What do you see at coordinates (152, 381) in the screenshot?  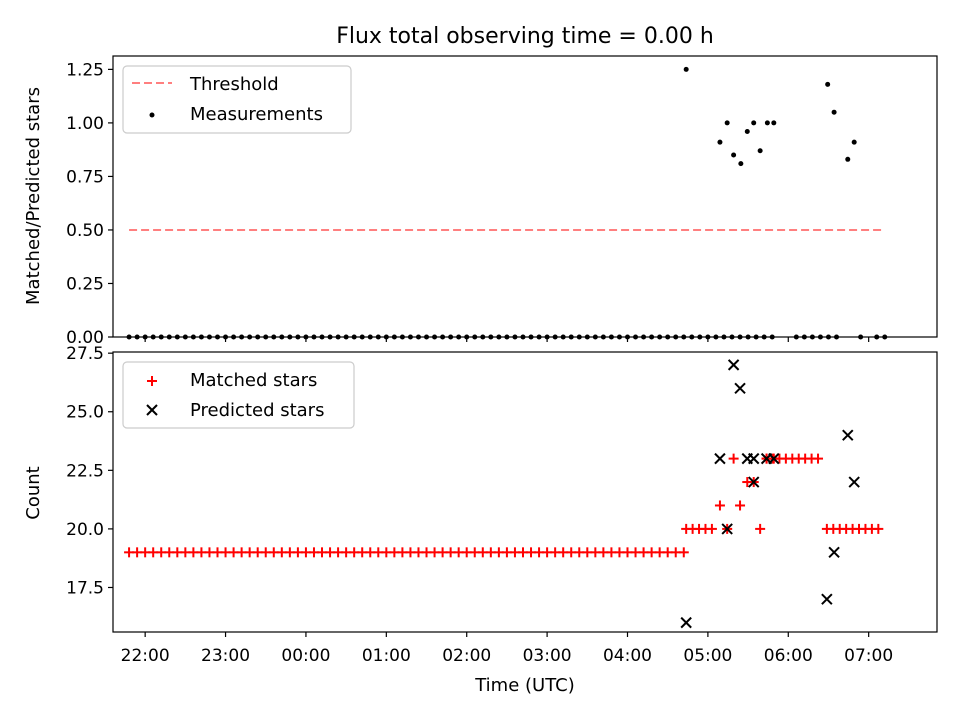 I see `matched-legend-marker` at bounding box center [152, 381].